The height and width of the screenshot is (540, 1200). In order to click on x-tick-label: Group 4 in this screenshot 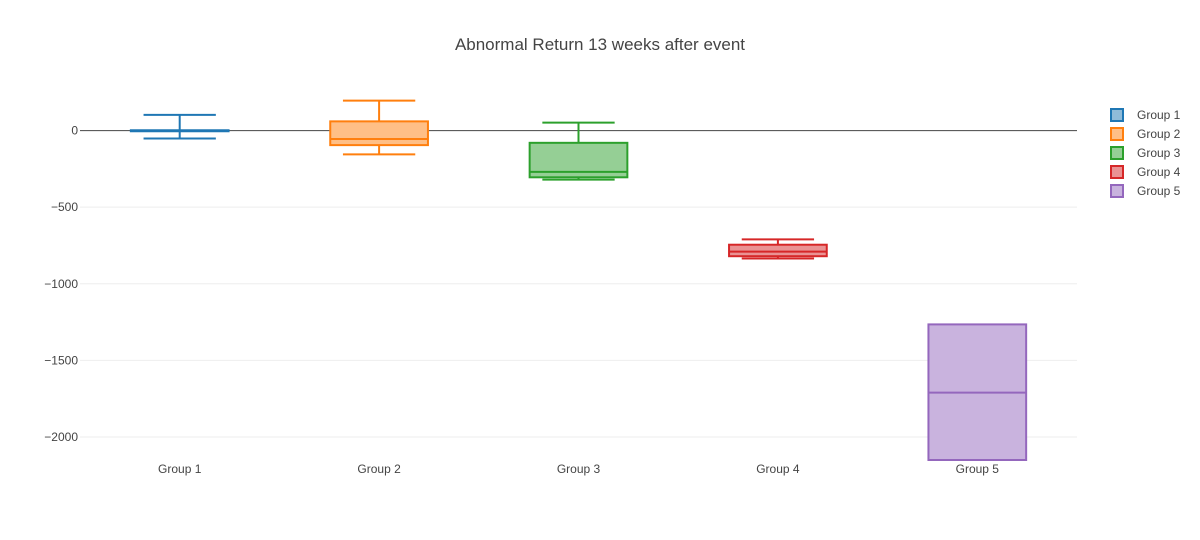, I will do `click(778, 469)`.